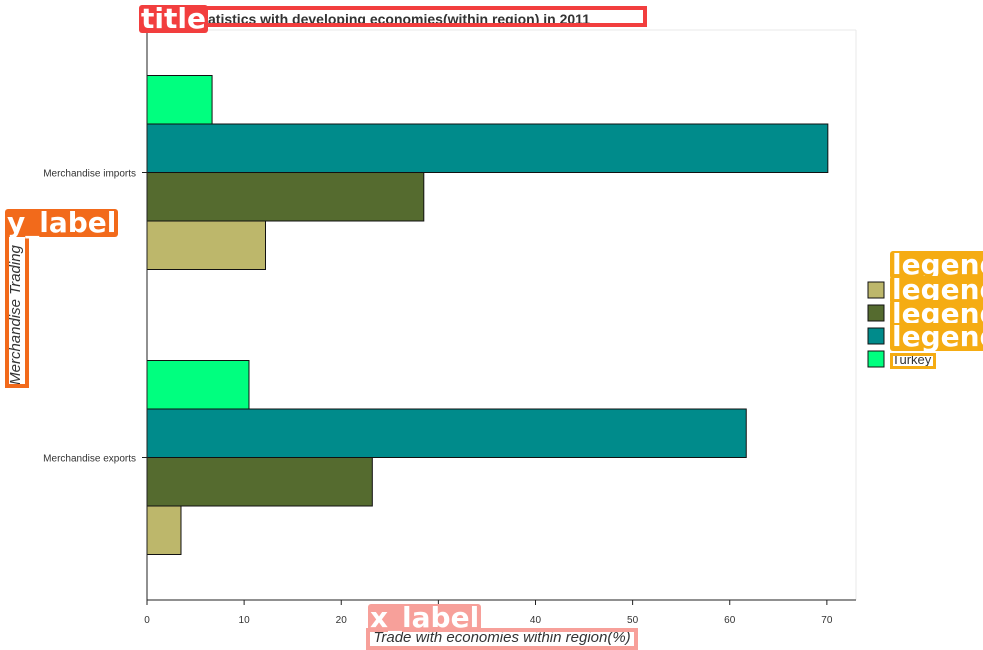  What do you see at coordinates (913, 361) in the screenshot?
I see `legend-annotation-box` at bounding box center [913, 361].